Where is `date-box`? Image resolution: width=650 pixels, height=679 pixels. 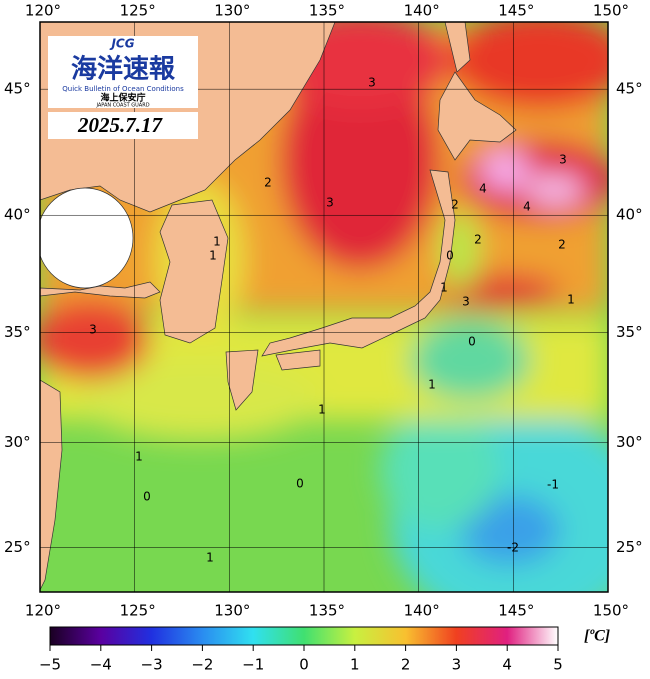
date-box is located at coordinates (123, 125).